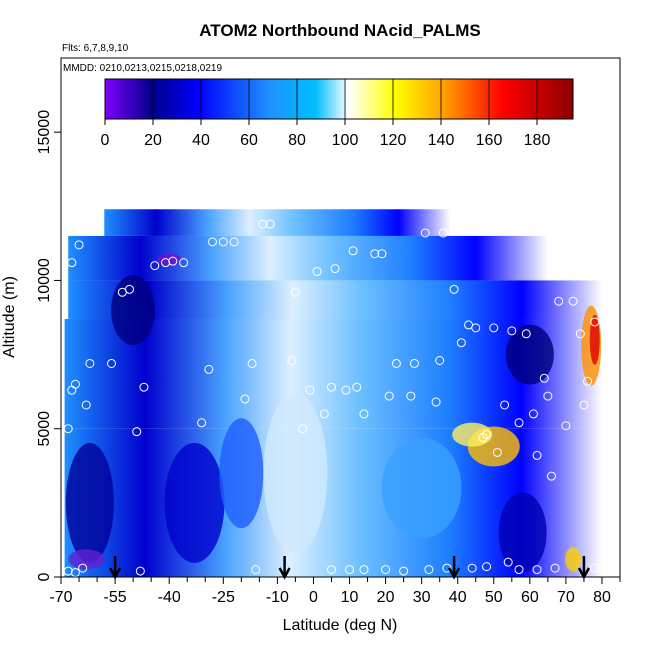 The height and width of the screenshot is (650, 650). What do you see at coordinates (201, 140) in the screenshot?
I see `colorbar-tick-label: 40` at bounding box center [201, 140].